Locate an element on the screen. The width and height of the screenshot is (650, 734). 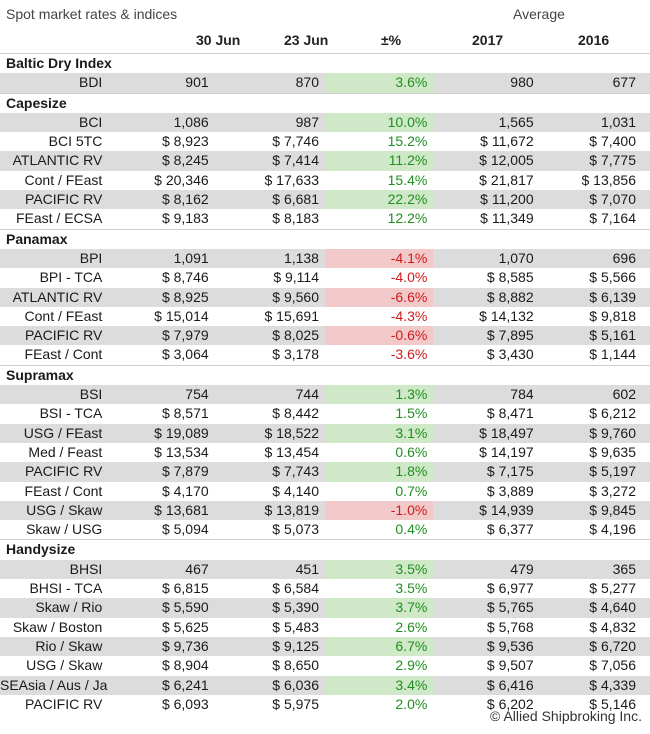
table-row: BSI 754 744 1.3% 784 602 is located at coordinates (325, 395).